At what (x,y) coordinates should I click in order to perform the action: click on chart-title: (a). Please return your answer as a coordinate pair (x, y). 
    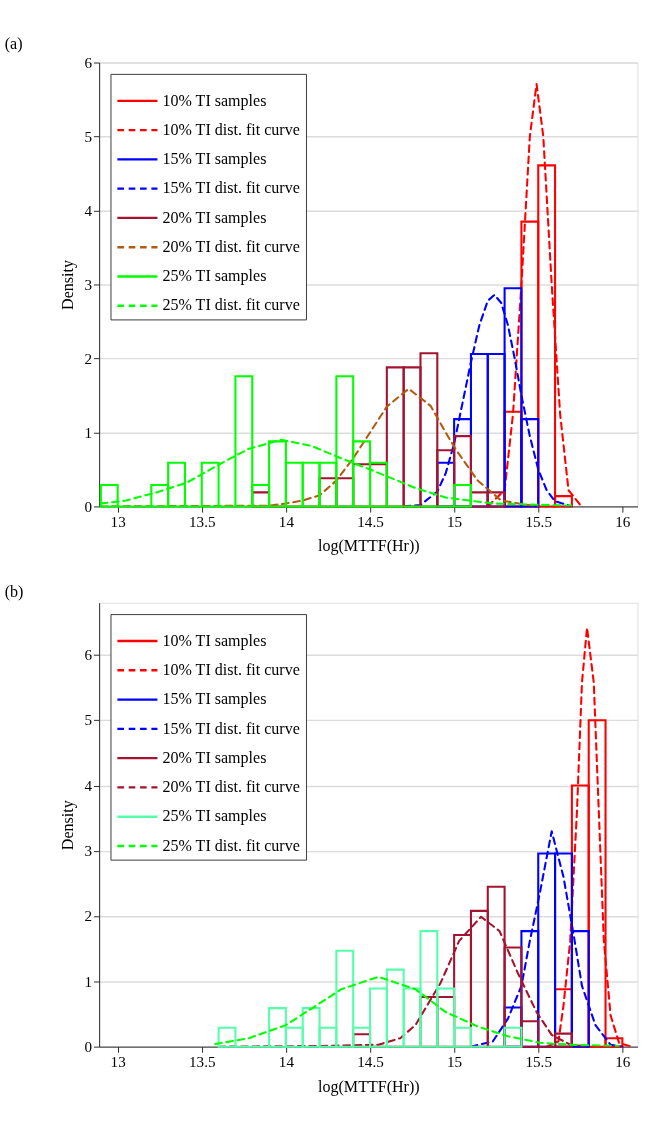
    Looking at the image, I should click on (13, 44).